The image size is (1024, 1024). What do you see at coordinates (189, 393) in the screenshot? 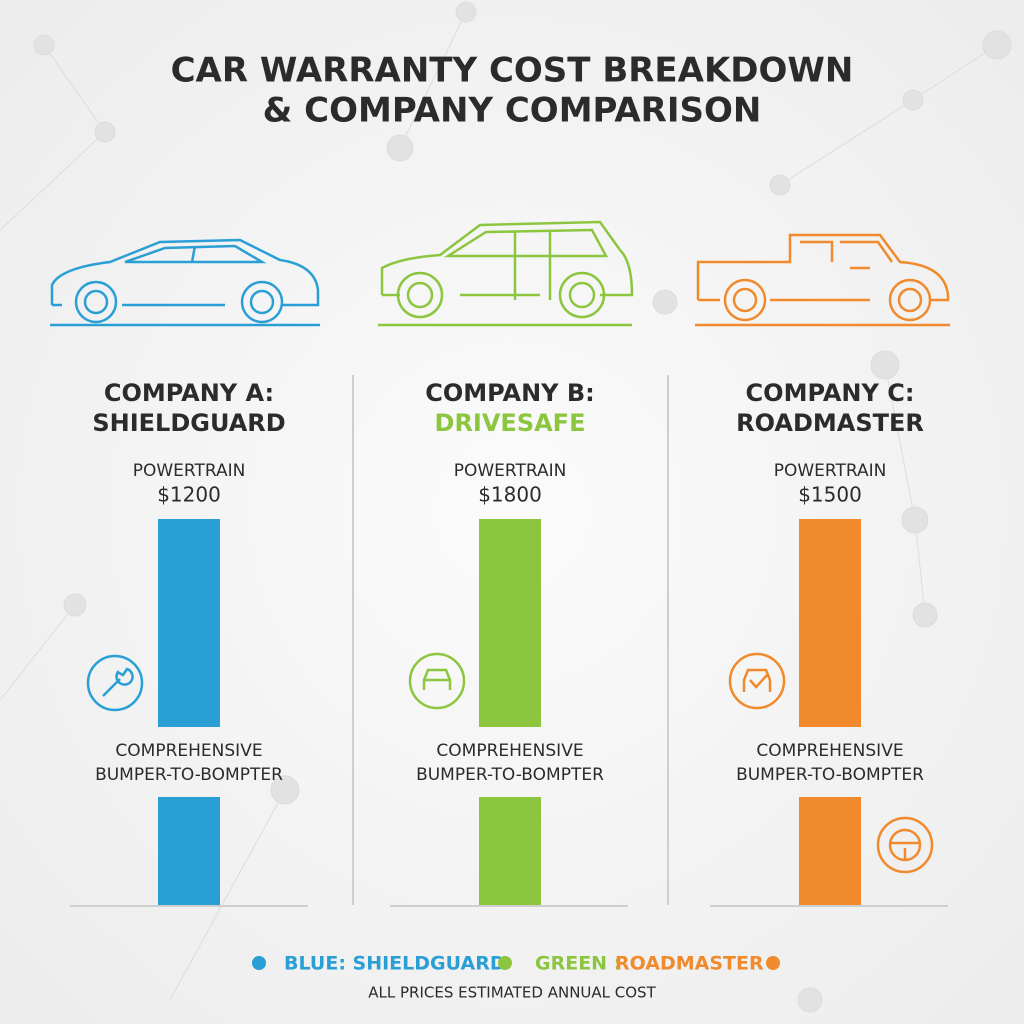
I see `company-label: COMPANY A:` at bounding box center [189, 393].